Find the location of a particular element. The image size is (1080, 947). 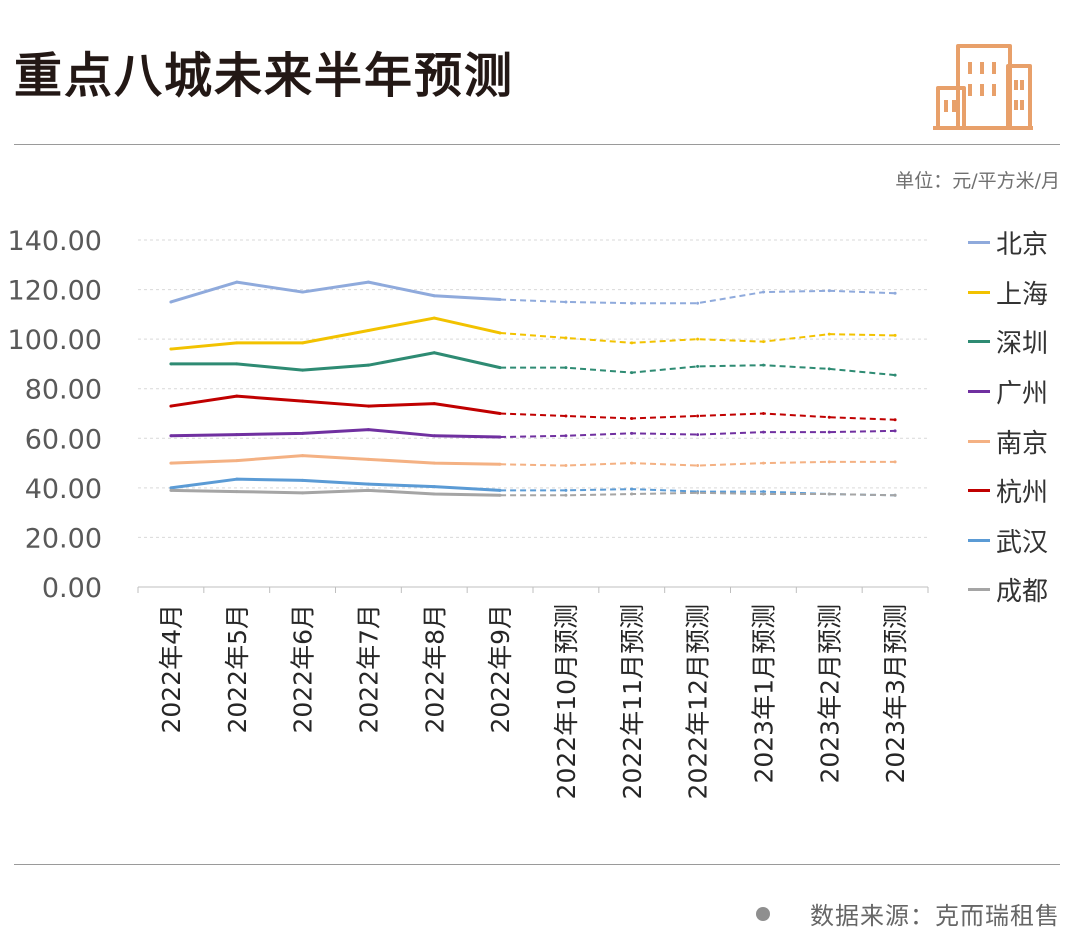

x-tick-label: 2022年6月 is located at coordinates (303, 669).